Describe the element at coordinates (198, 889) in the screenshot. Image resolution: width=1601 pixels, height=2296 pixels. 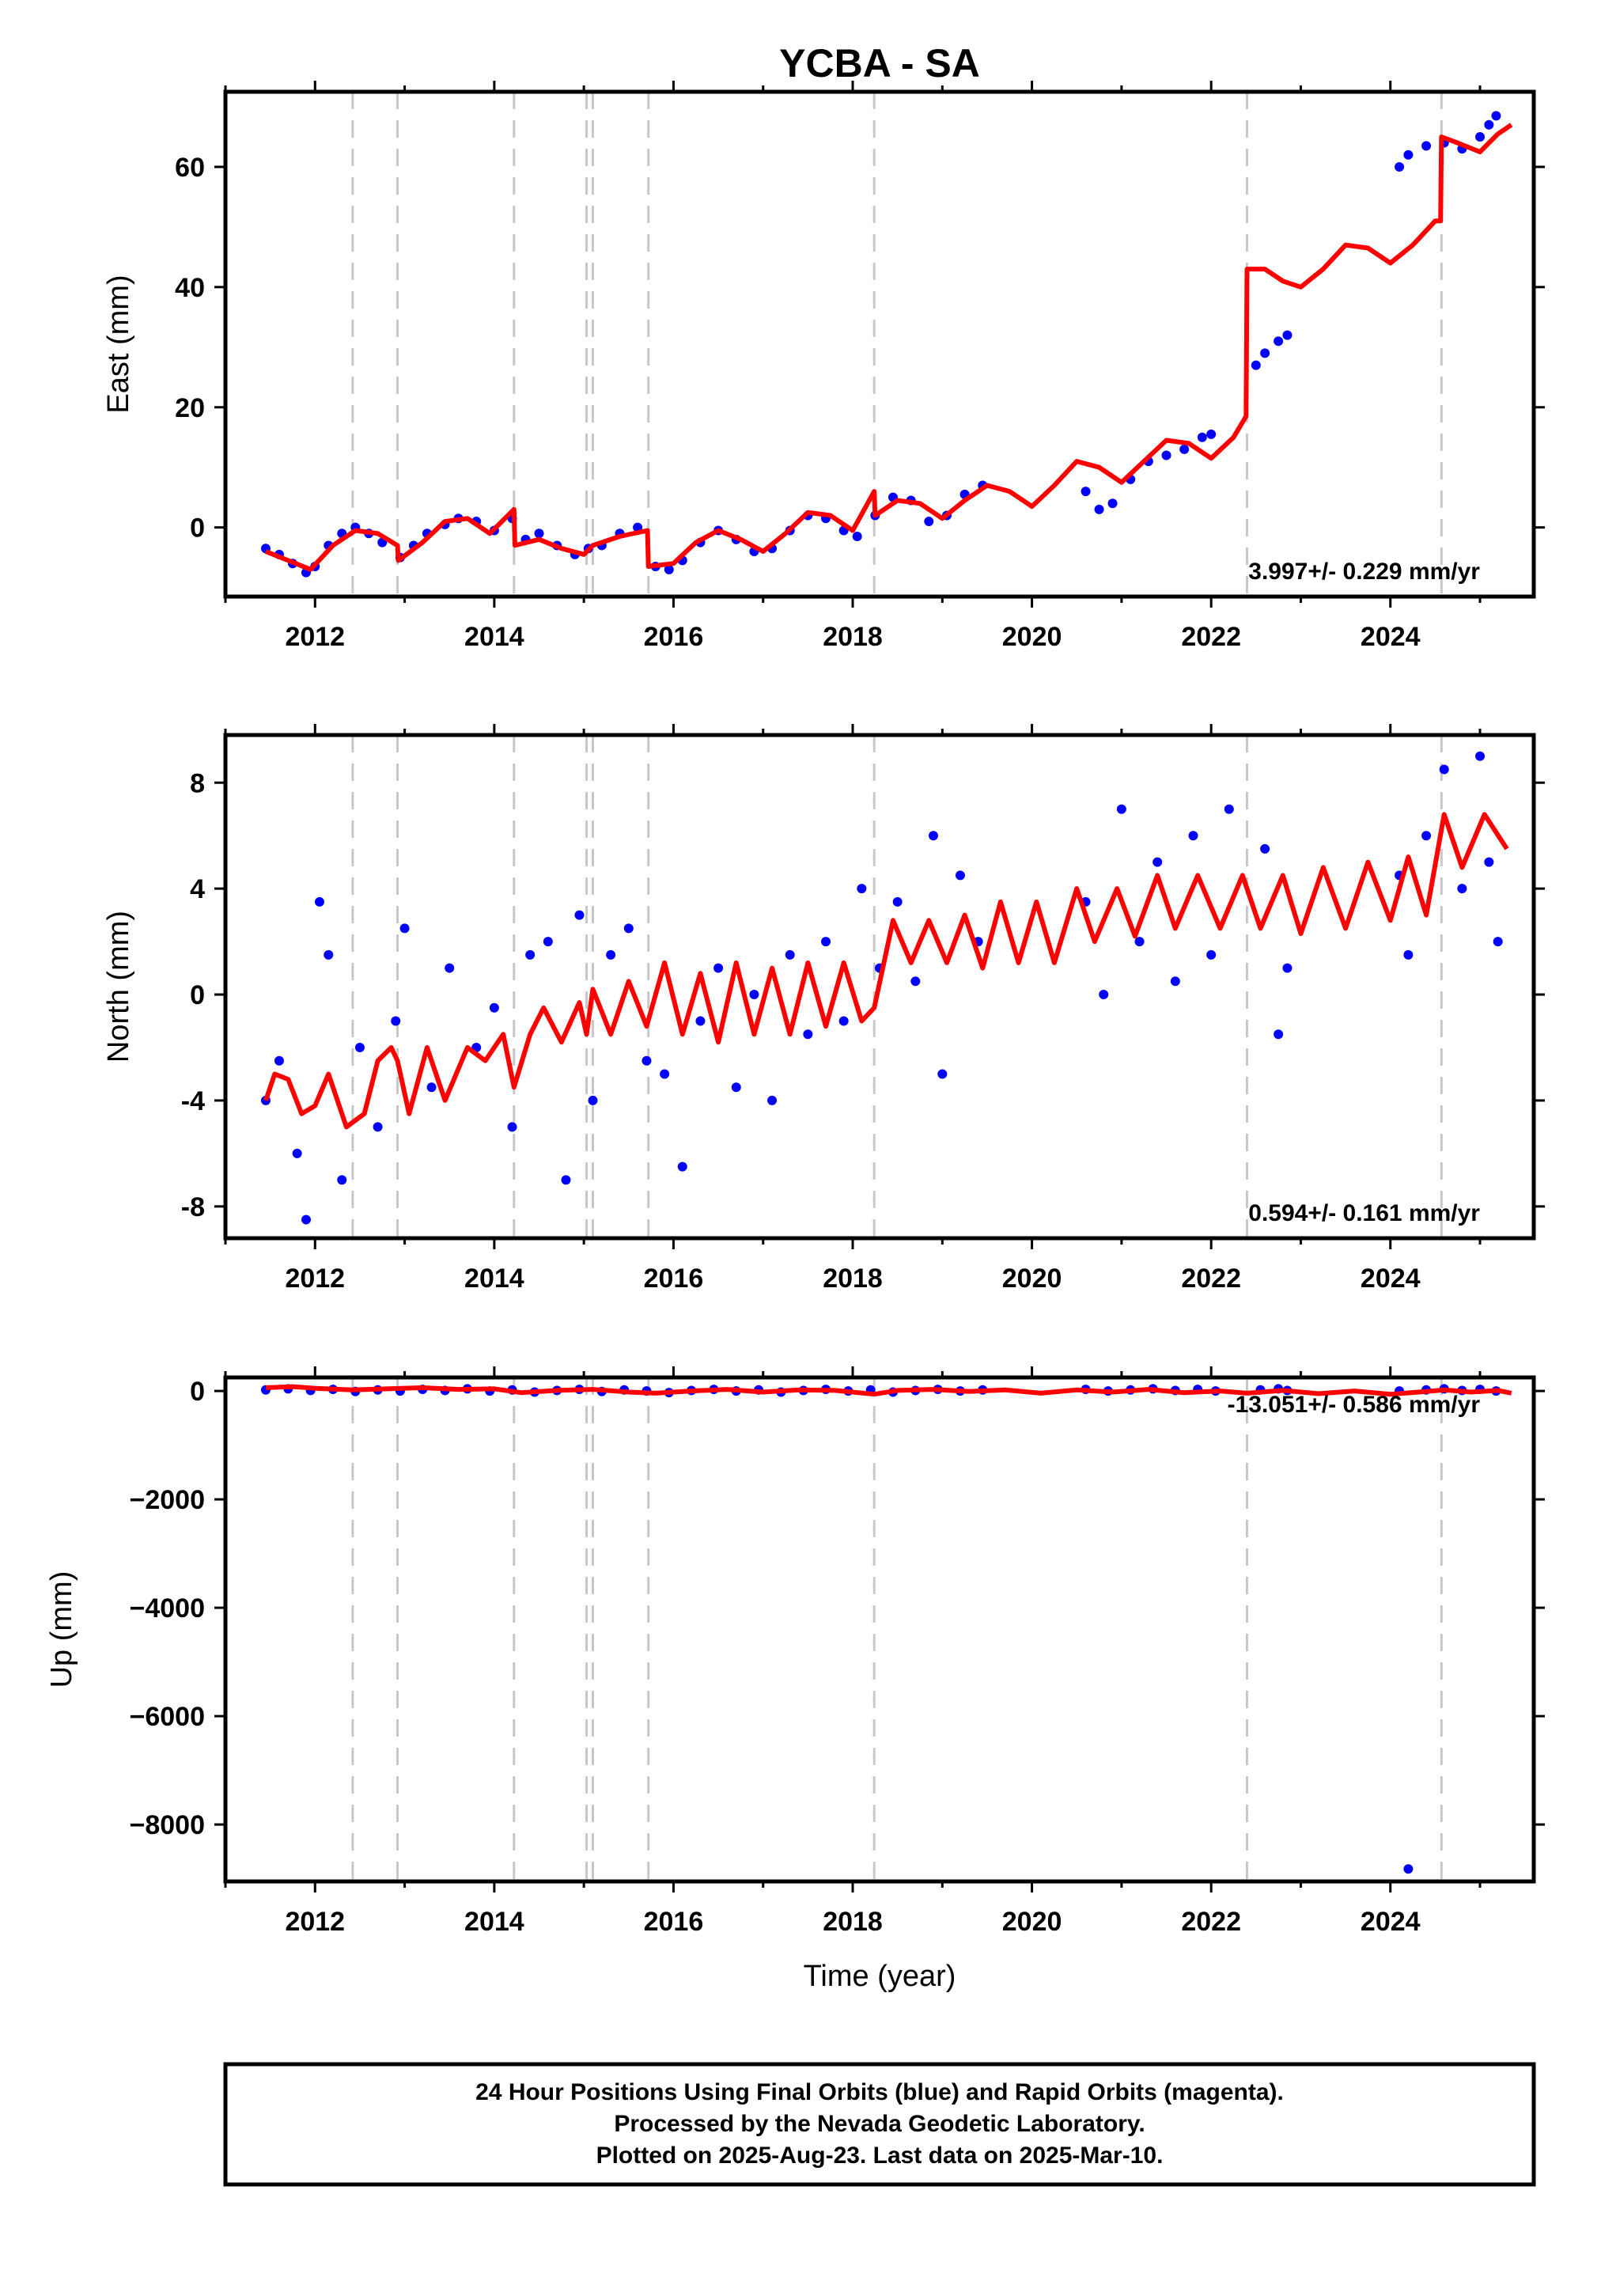
I see `north-y-tick-label: 4` at that location.